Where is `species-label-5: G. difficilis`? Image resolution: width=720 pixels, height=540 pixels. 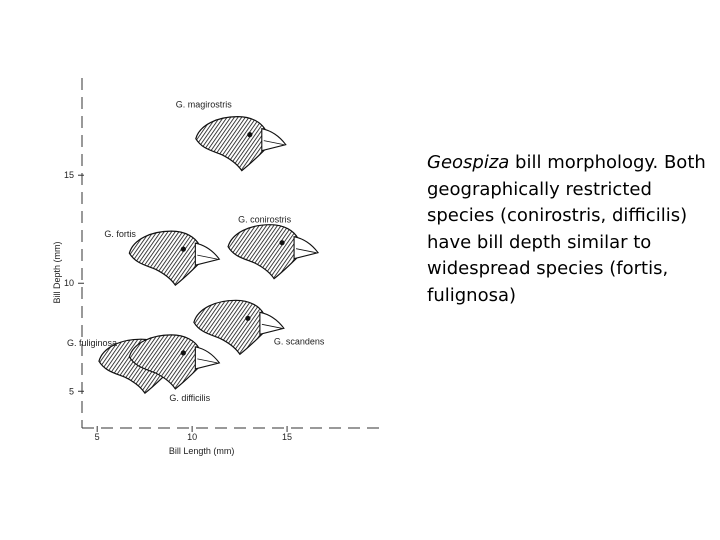
species-label-5: G. difficilis is located at coordinates (189, 398).